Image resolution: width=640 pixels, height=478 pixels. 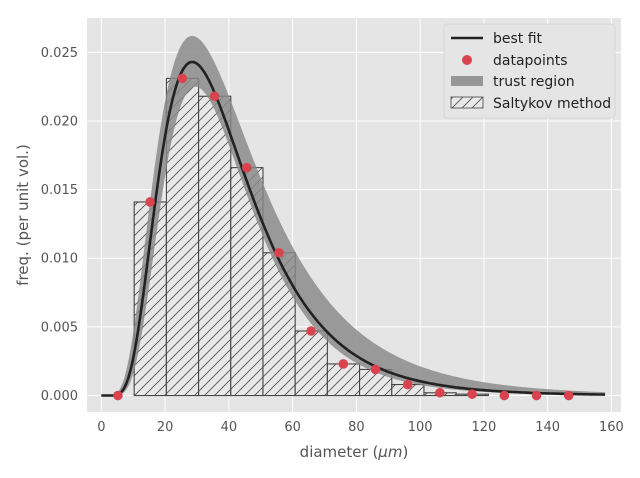 I want to click on y-tick-label: 0.025, so click(x=59, y=53).